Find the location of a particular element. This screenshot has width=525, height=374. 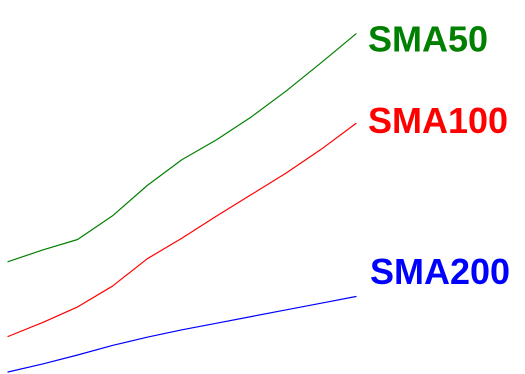

sma200-line is located at coordinates (182, 334).